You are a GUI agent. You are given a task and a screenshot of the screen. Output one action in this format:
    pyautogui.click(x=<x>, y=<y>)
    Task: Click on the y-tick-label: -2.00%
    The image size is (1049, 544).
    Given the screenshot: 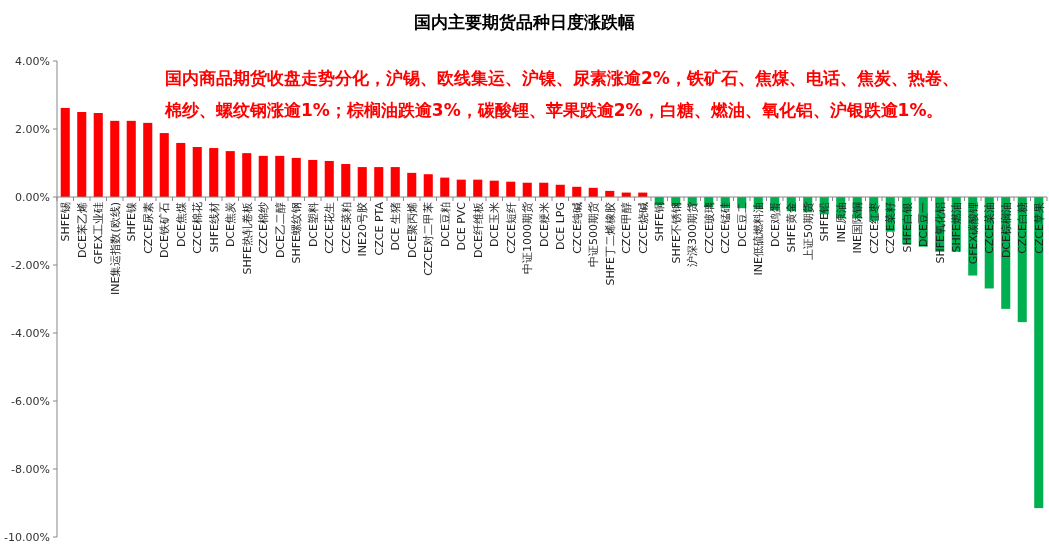 What is the action you would take?
    pyautogui.click(x=30, y=265)
    